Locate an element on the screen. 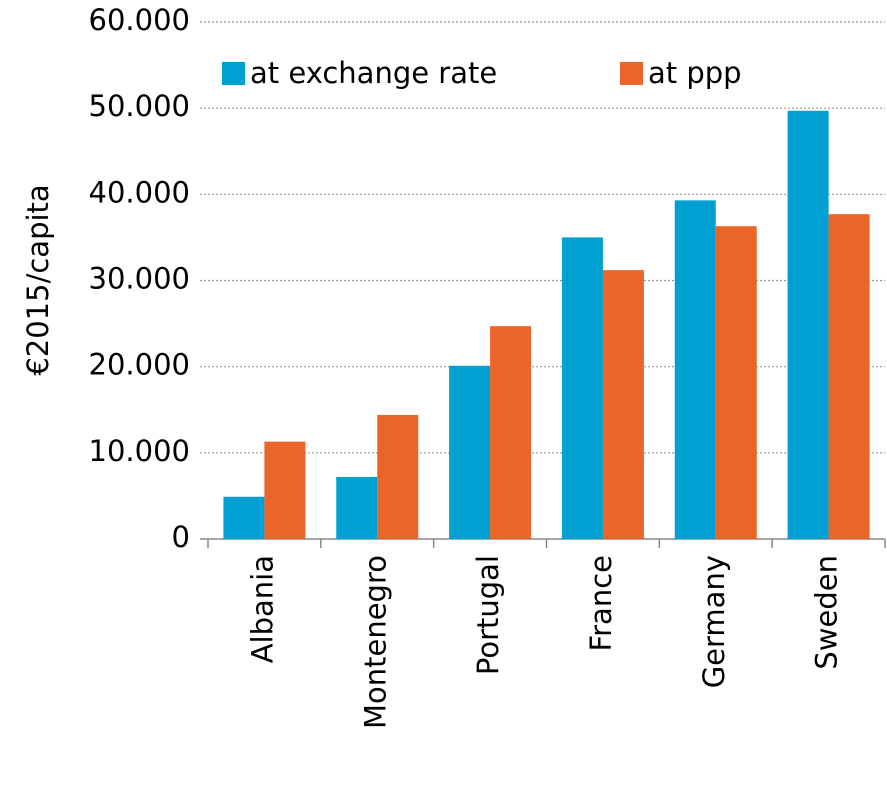 The image size is (887, 785). y-tick-label: 40.000 is located at coordinates (139, 192).